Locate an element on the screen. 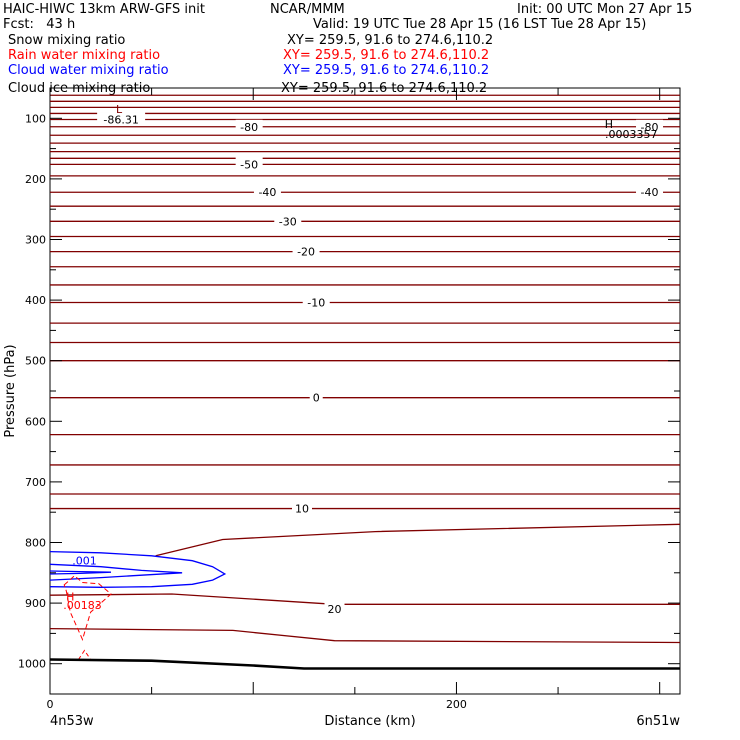  temperature-contour-label: -20 is located at coordinates (306, 252).